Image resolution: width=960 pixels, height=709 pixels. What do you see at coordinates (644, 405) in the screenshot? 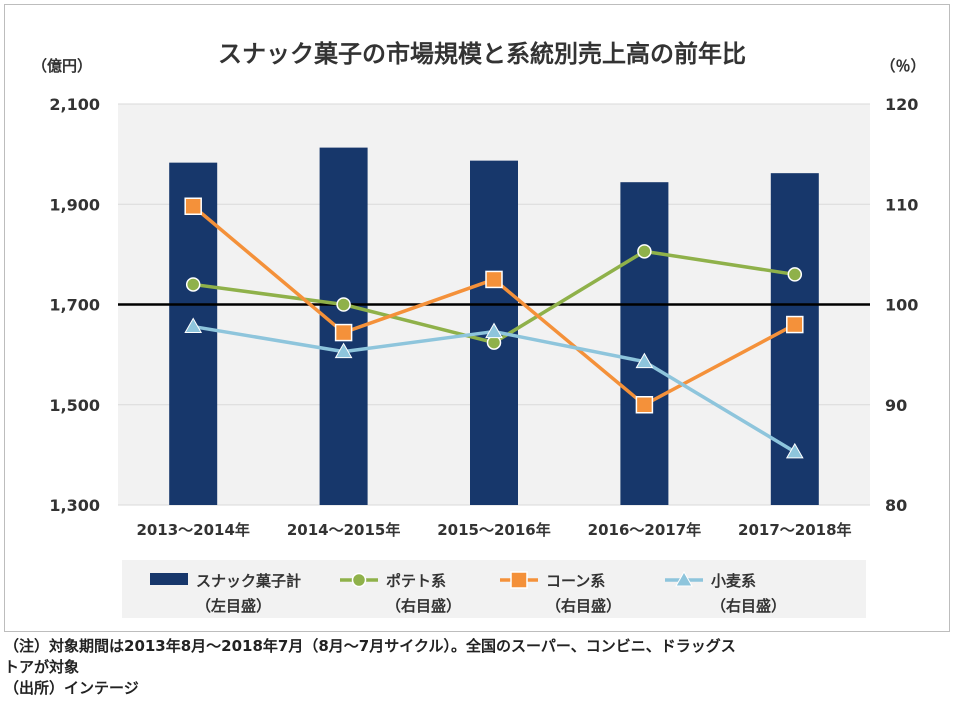
I see `point-コーン系-2016～2017年` at bounding box center [644, 405].